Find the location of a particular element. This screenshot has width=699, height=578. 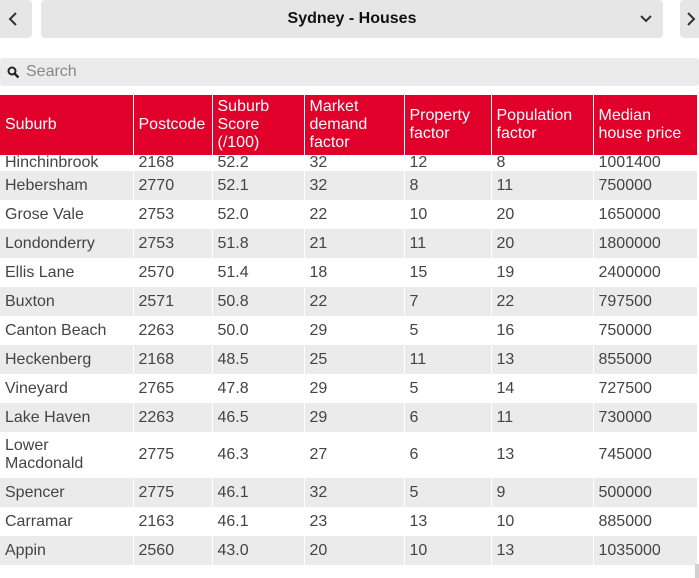

cell-market-demand: 25 is located at coordinates (354, 359).